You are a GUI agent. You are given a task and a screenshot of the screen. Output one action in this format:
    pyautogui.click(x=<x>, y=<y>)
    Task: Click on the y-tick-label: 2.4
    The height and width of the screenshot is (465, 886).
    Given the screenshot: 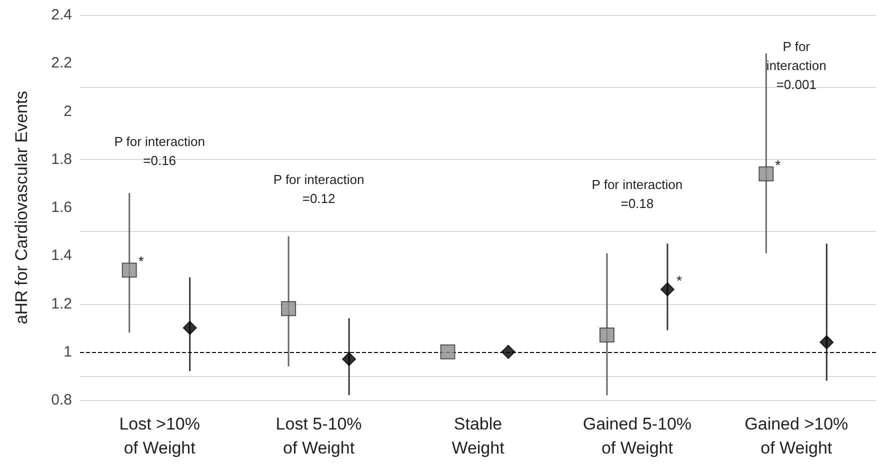 What is the action you would take?
    pyautogui.click(x=61, y=15)
    